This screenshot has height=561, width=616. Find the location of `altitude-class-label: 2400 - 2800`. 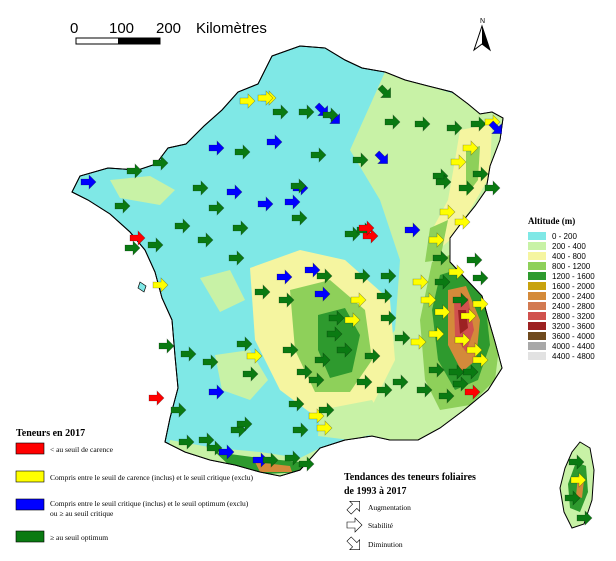

altitude-class-label: 2400 - 2800 is located at coordinates (573, 306).